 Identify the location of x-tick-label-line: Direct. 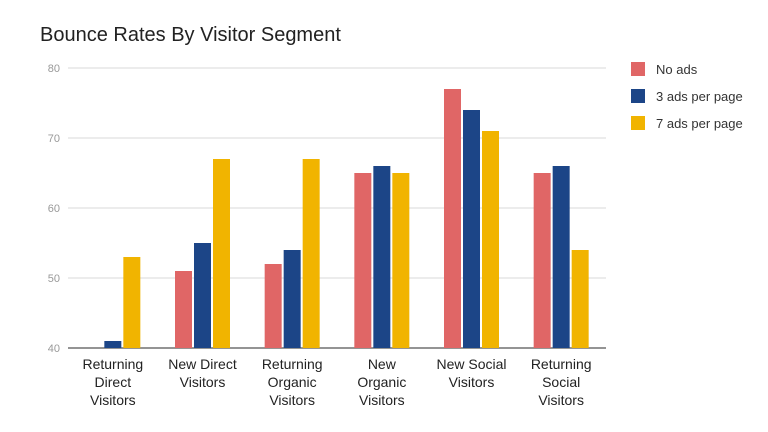
(113, 382).